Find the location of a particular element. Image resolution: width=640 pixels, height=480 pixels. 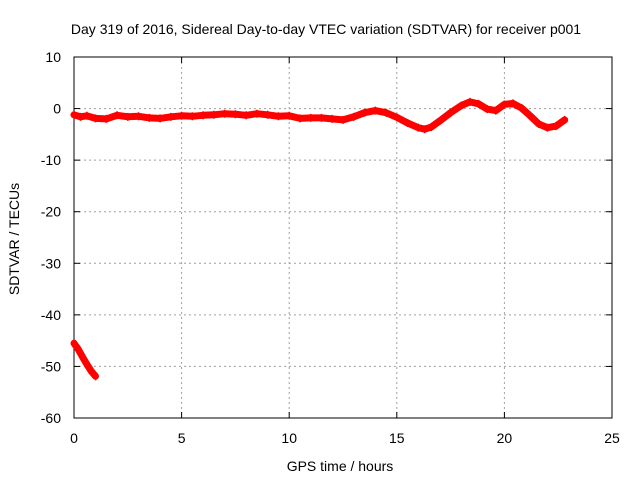

x-tick-label: 5 is located at coordinates (182, 438).